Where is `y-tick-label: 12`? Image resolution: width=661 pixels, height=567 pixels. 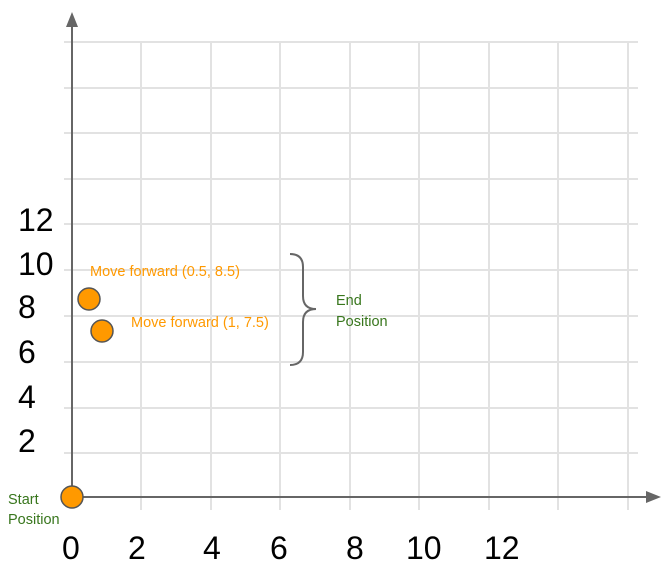
y-tick-label: 12 is located at coordinates (36, 220).